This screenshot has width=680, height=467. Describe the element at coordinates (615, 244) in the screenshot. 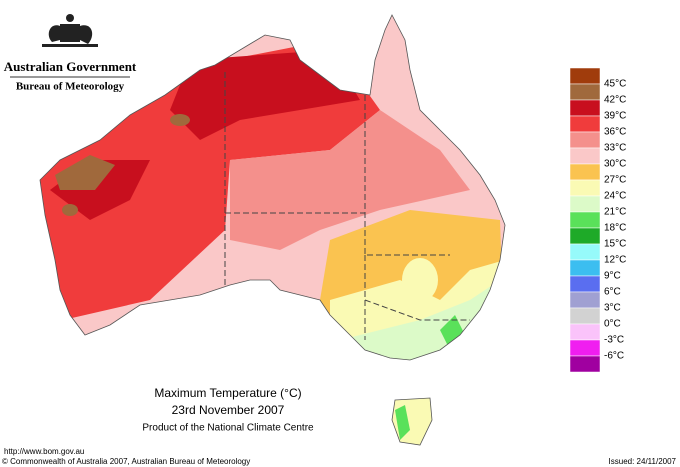

I see `legend-label: 15°C` at that location.